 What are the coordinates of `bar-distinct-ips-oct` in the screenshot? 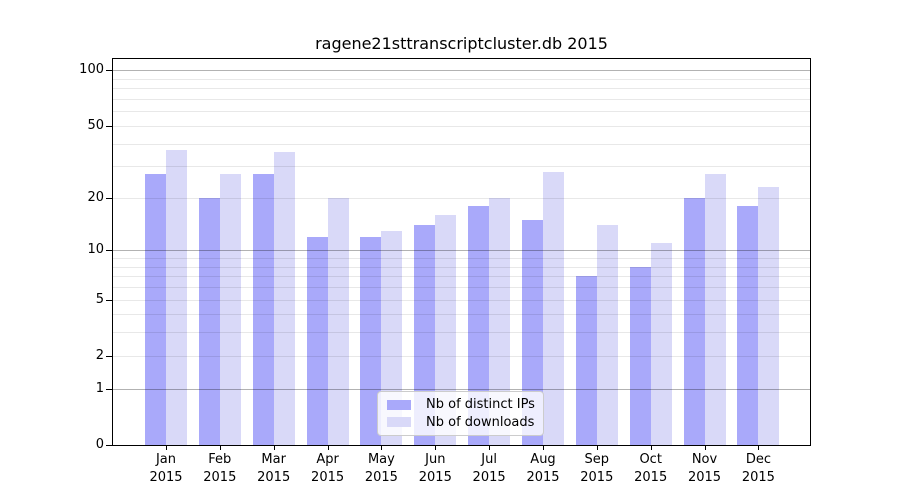 It's located at (640, 355).